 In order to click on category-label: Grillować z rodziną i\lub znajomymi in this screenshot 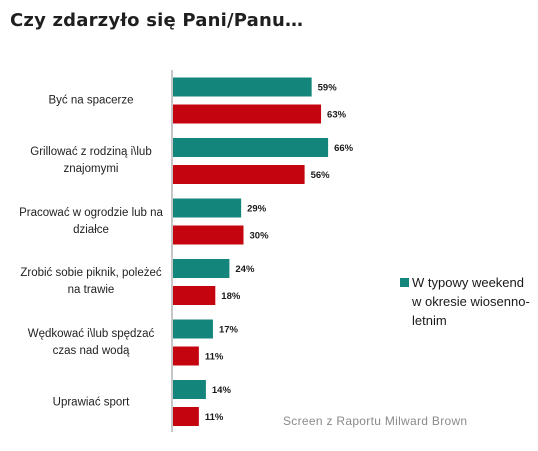, I will do `click(91, 160)`.